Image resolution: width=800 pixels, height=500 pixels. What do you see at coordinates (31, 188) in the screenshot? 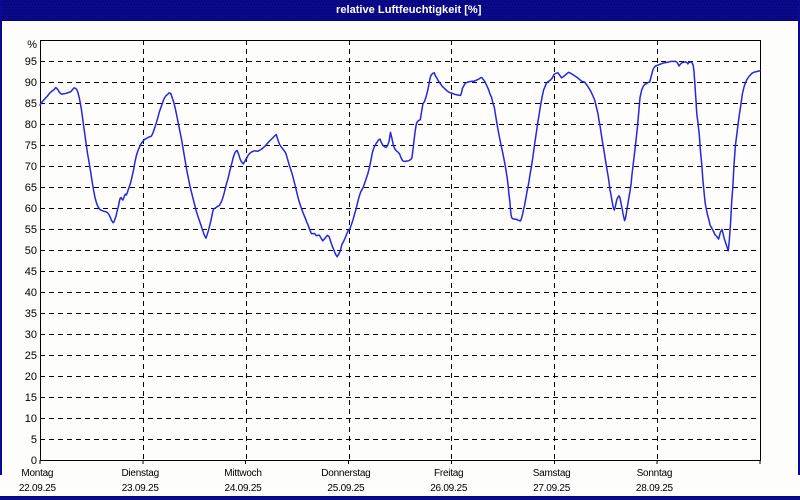
I see `svg-text: 65` at bounding box center [31, 188].